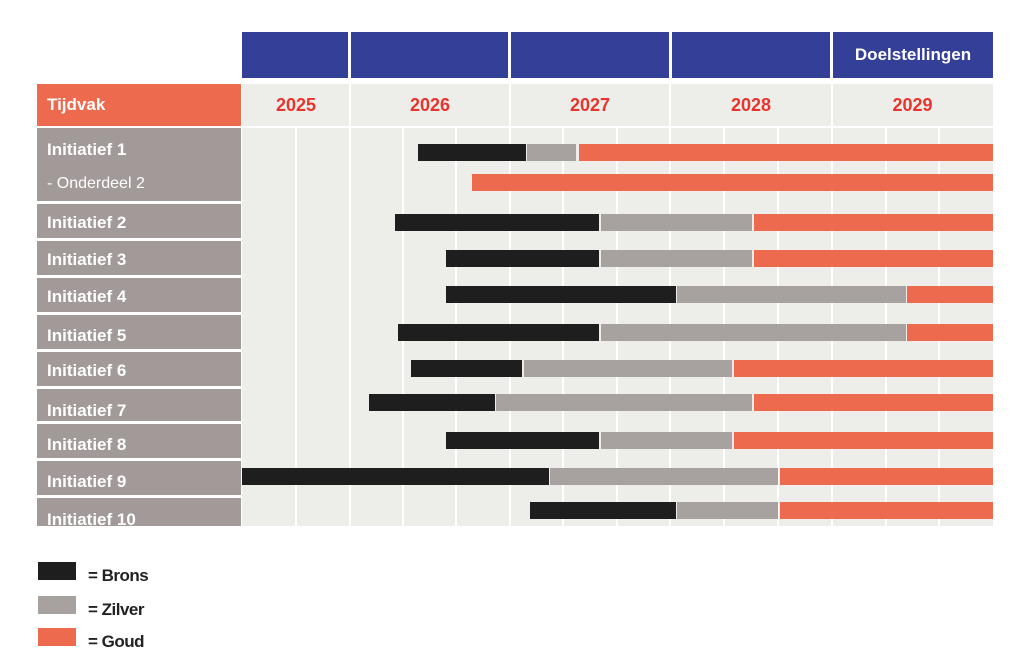  I want to click on year-label-2027: 2027, so click(590, 104).